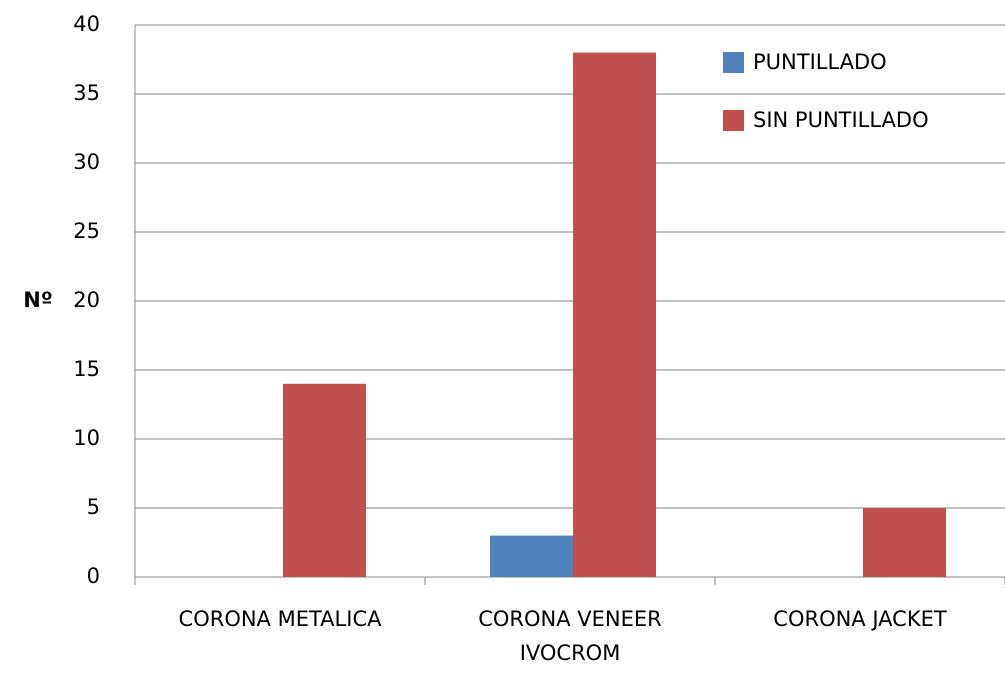 The width and height of the screenshot is (1005, 673). Describe the element at coordinates (86, 231) in the screenshot. I see `y-tick-label: 25` at that location.